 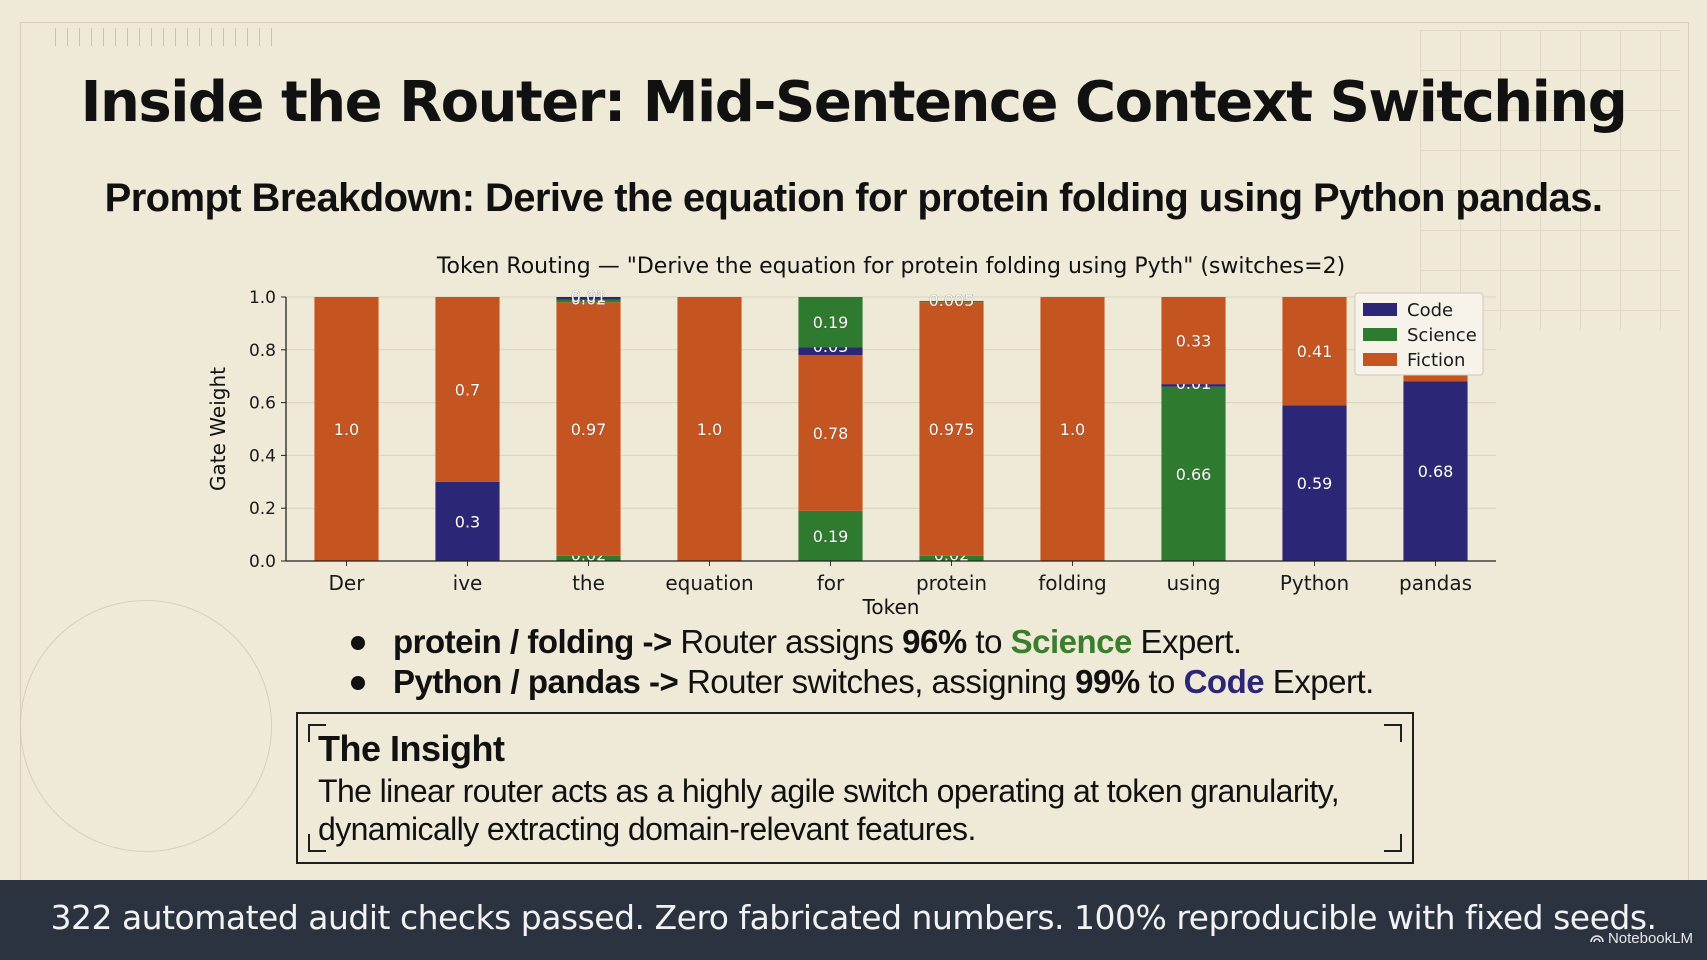 What do you see at coordinates (831, 583) in the screenshot?
I see `x-tick-label: for` at bounding box center [831, 583].